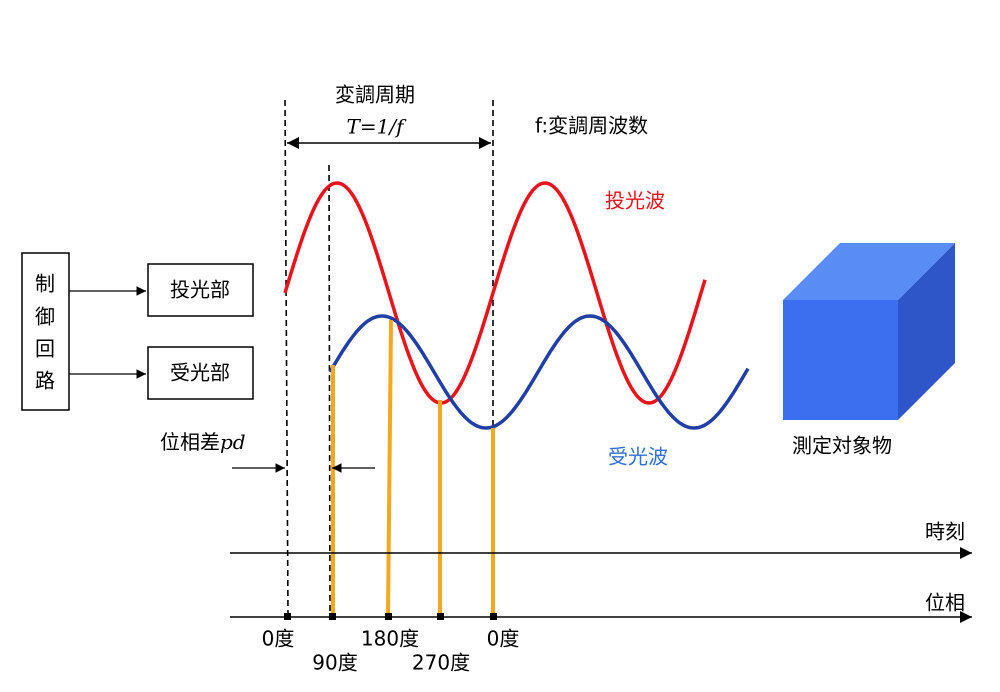 The width and height of the screenshot is (1000, 692). What do you see at coordinates (390, 639) in the screenshot?
I see `phase-tick-label: 180度` at bounding box center [390, 639].